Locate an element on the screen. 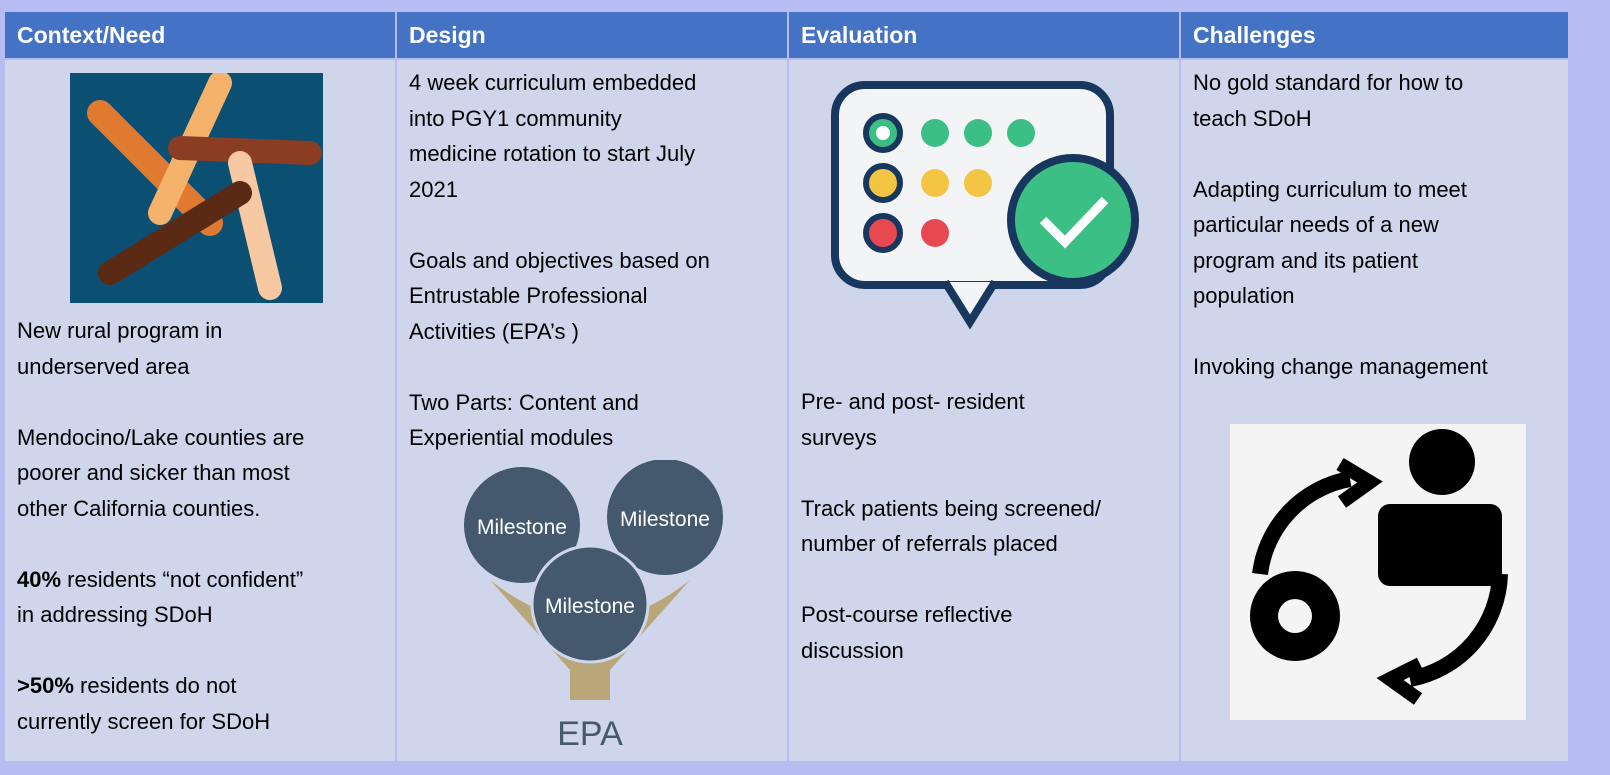  text-line: Two Parts: Content and is located at coordinates (524, 402).